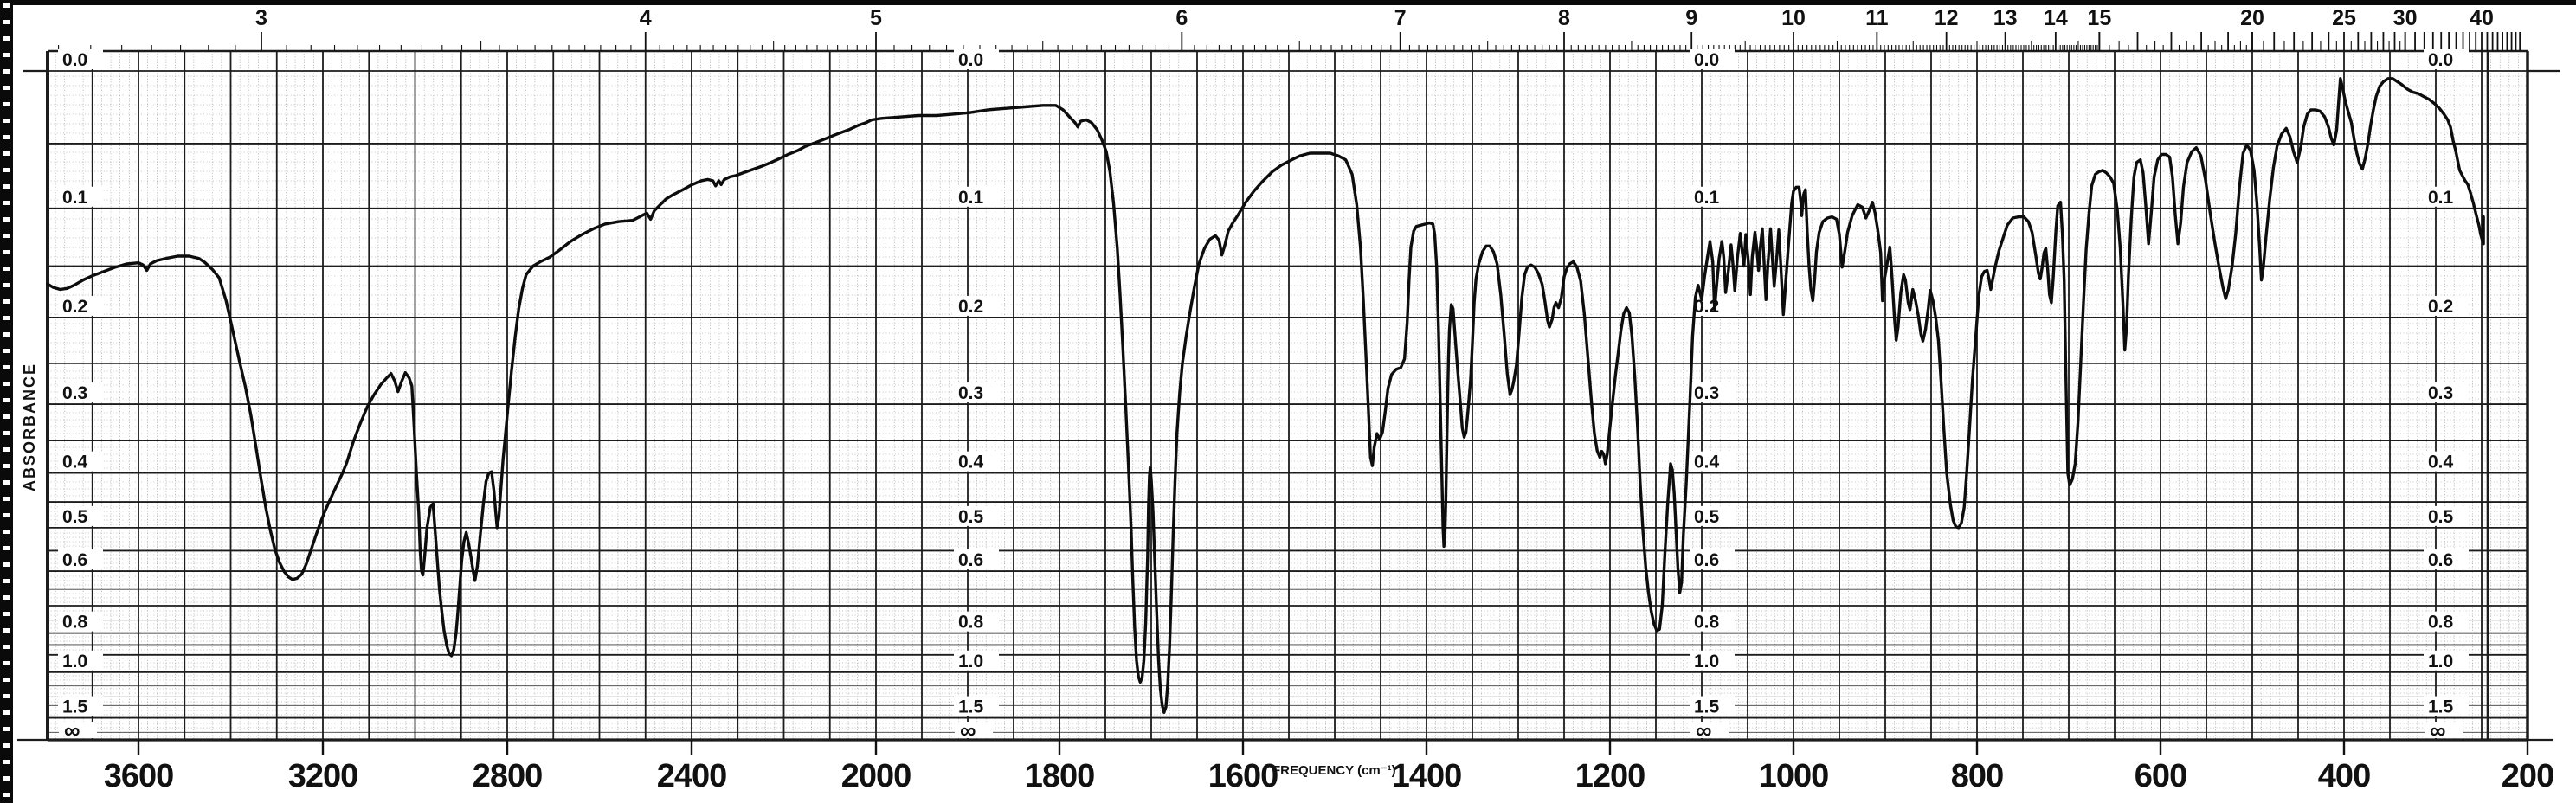 This screenshot has width=2576, height=803. I want to click on film-sprocket-holes, so click(6, 401).